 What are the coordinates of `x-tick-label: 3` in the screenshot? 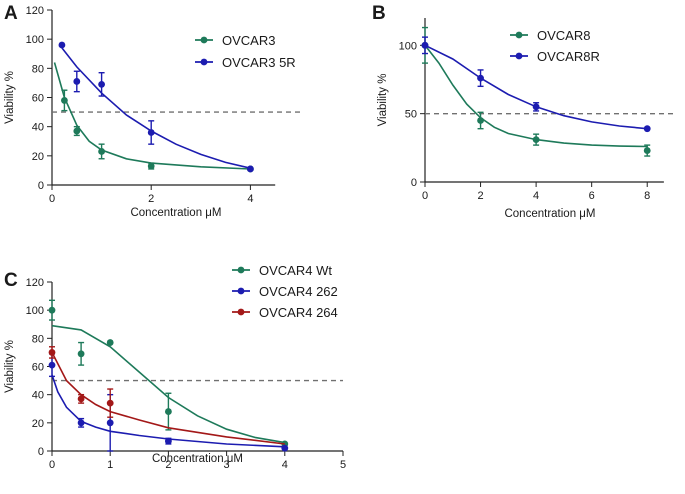 It's located at (227, 465).